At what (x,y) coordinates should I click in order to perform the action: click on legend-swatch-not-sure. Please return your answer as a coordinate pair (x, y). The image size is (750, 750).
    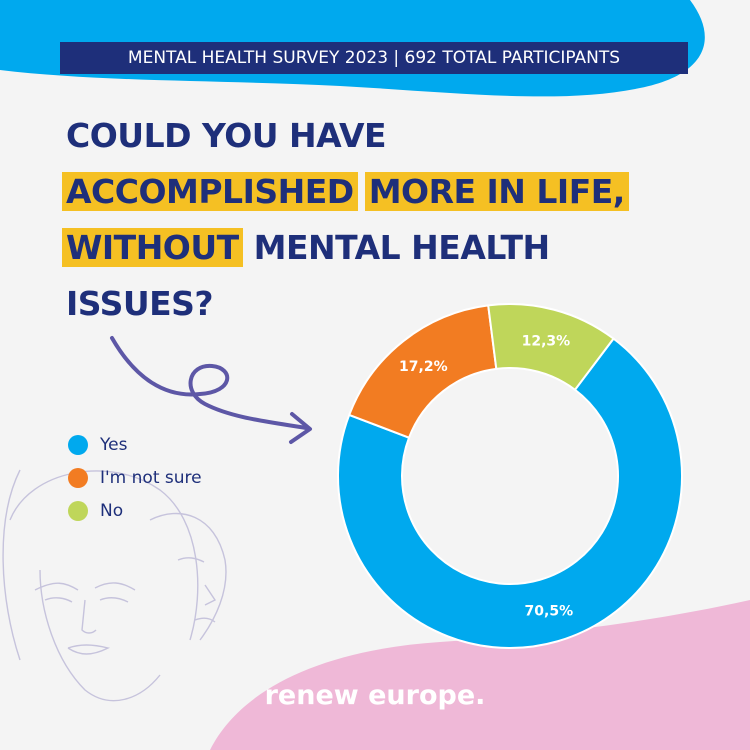
    Looking at the image, I should click on (78, 477).